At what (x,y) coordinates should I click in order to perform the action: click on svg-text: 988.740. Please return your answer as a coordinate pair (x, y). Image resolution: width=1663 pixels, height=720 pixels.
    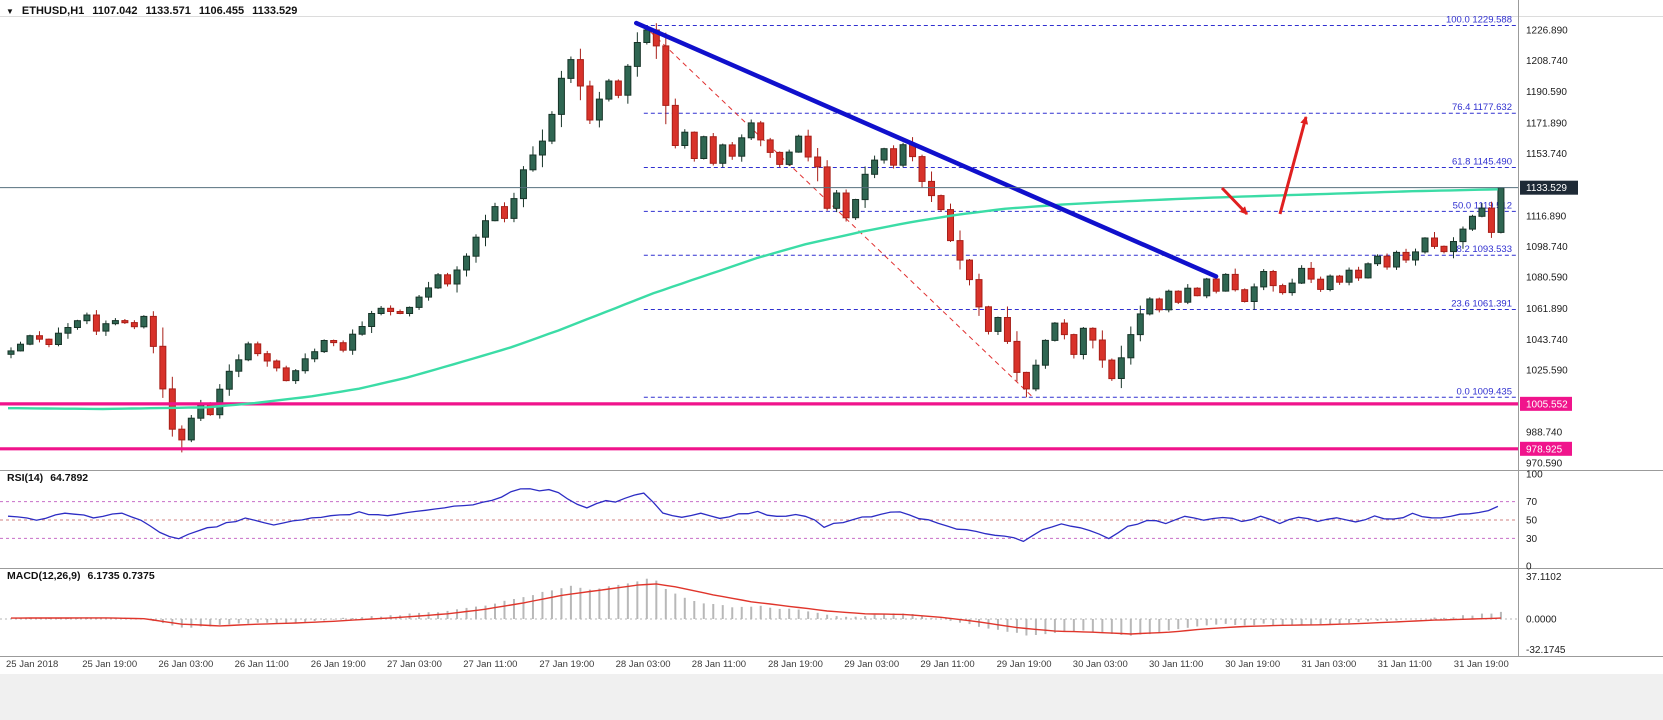
    Looking at the image, I should click on (1544, 433).